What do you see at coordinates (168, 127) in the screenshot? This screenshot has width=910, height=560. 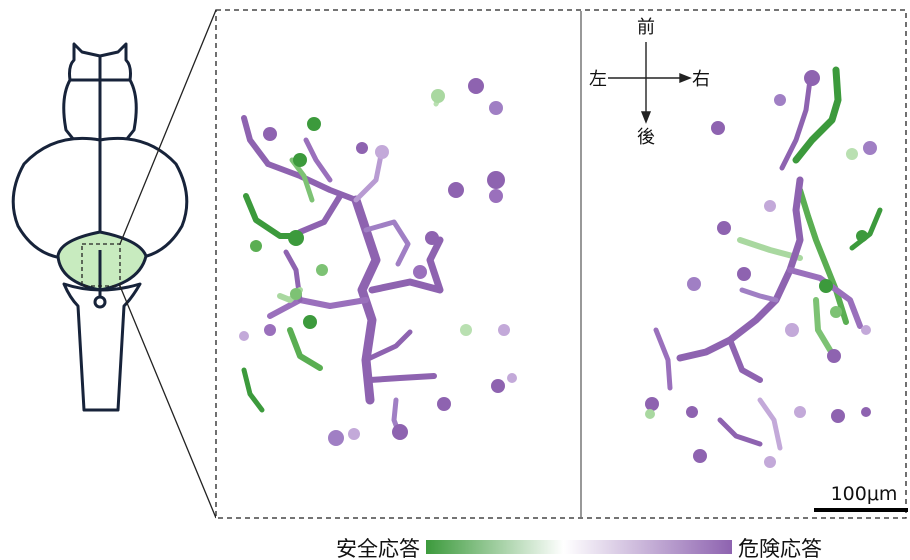 I see `zoom-line-top` at bounding box center [168, 127].